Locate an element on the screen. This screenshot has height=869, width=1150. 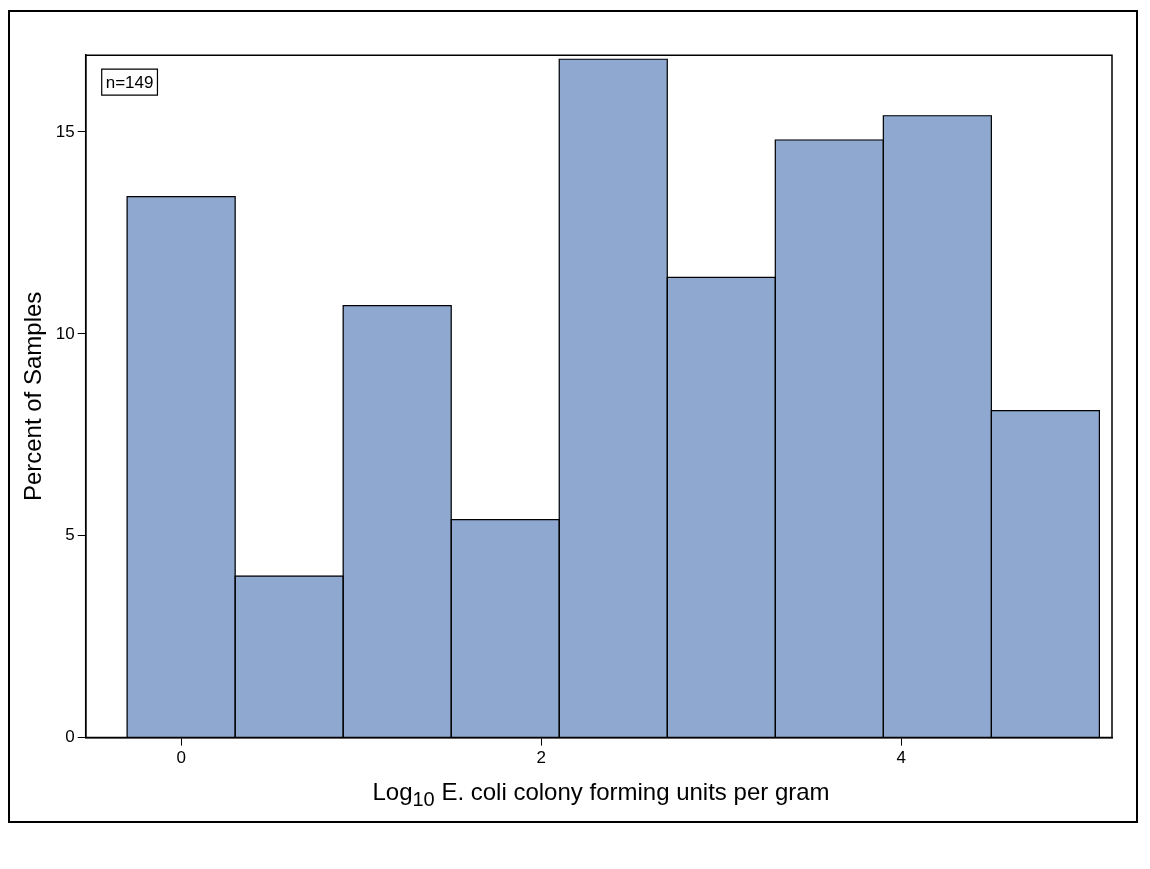
y-tick-label: 10 is located at coordinates (65, 333).